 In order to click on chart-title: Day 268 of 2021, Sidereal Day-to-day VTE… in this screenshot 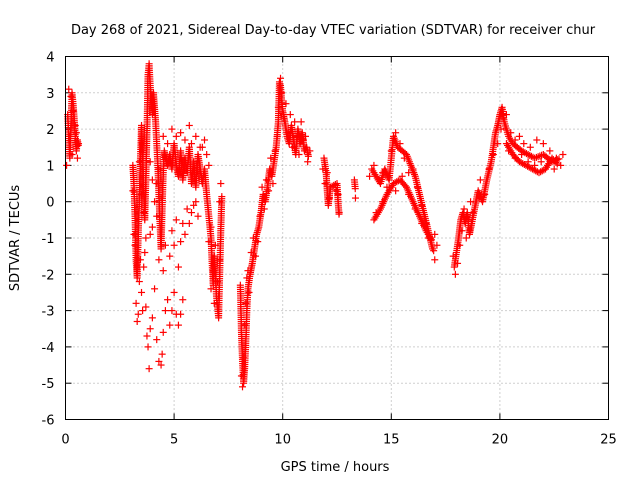, I will do `click(333, 30)`.